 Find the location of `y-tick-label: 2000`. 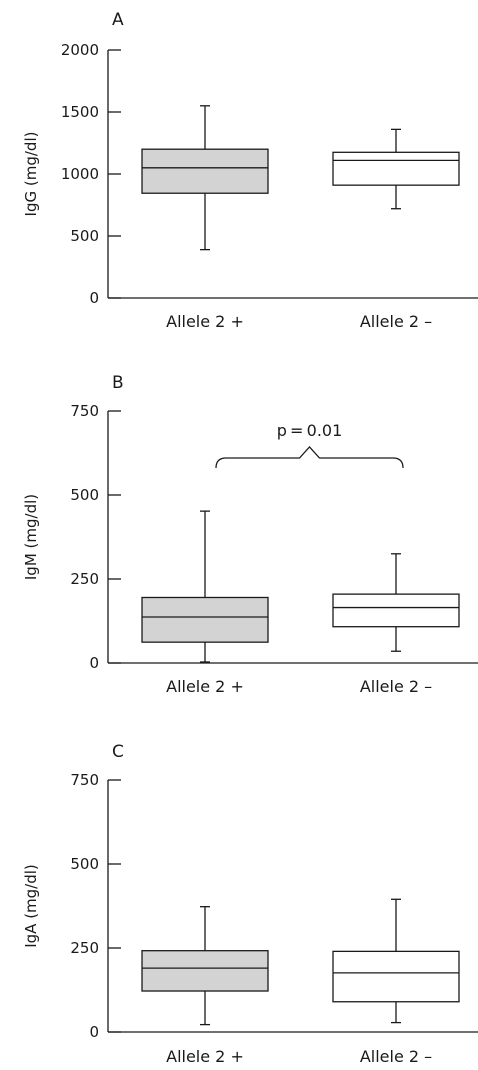

y-tick-label: 2000 is located at coordinates (80, 50).